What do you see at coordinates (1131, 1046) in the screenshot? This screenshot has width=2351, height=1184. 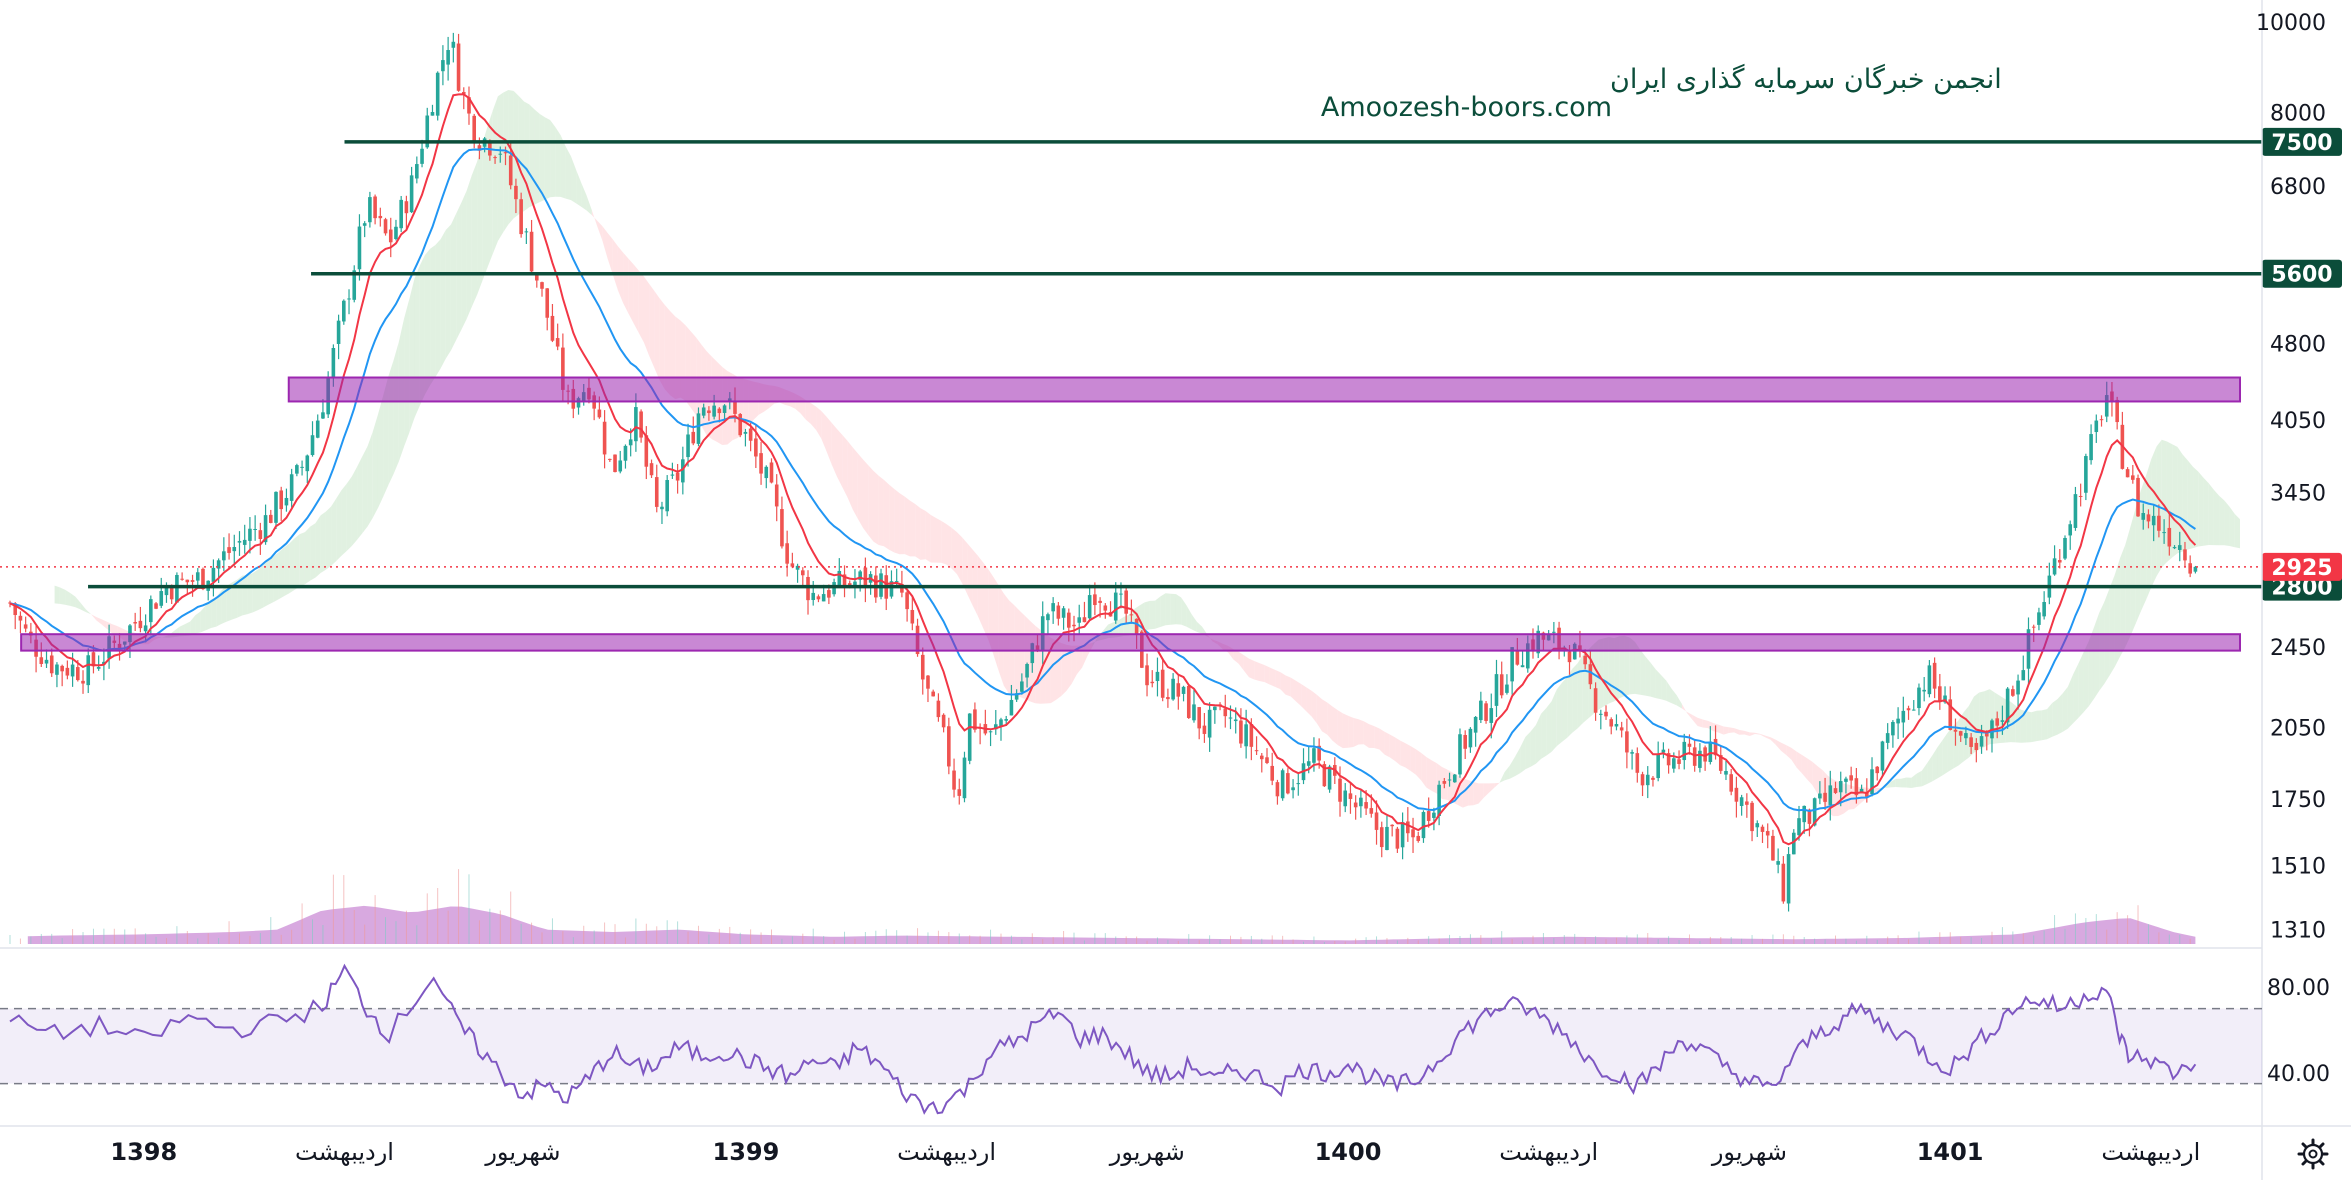 I see `rsi-band` at bounding box center [1131, 1046].